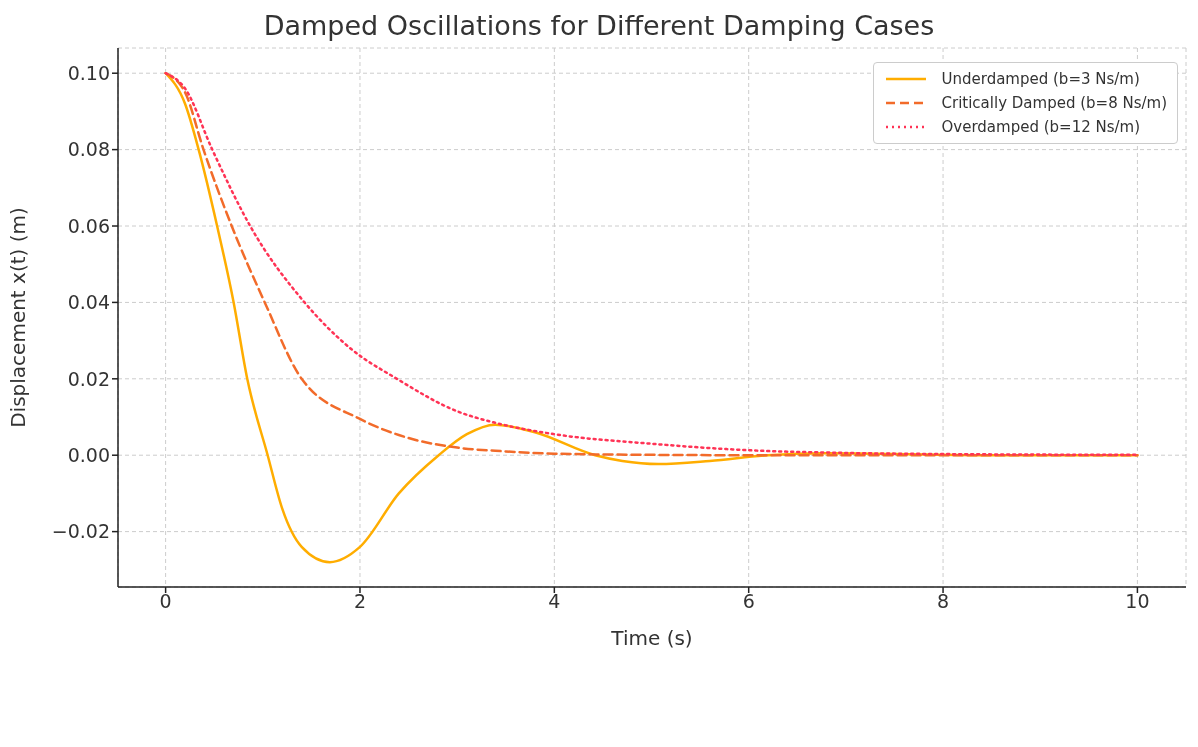  Describe the element at coordinates (599, 26) in the screenshot. I see `chart-title: Damped Oscillations for Different Damping Cases` at that location.